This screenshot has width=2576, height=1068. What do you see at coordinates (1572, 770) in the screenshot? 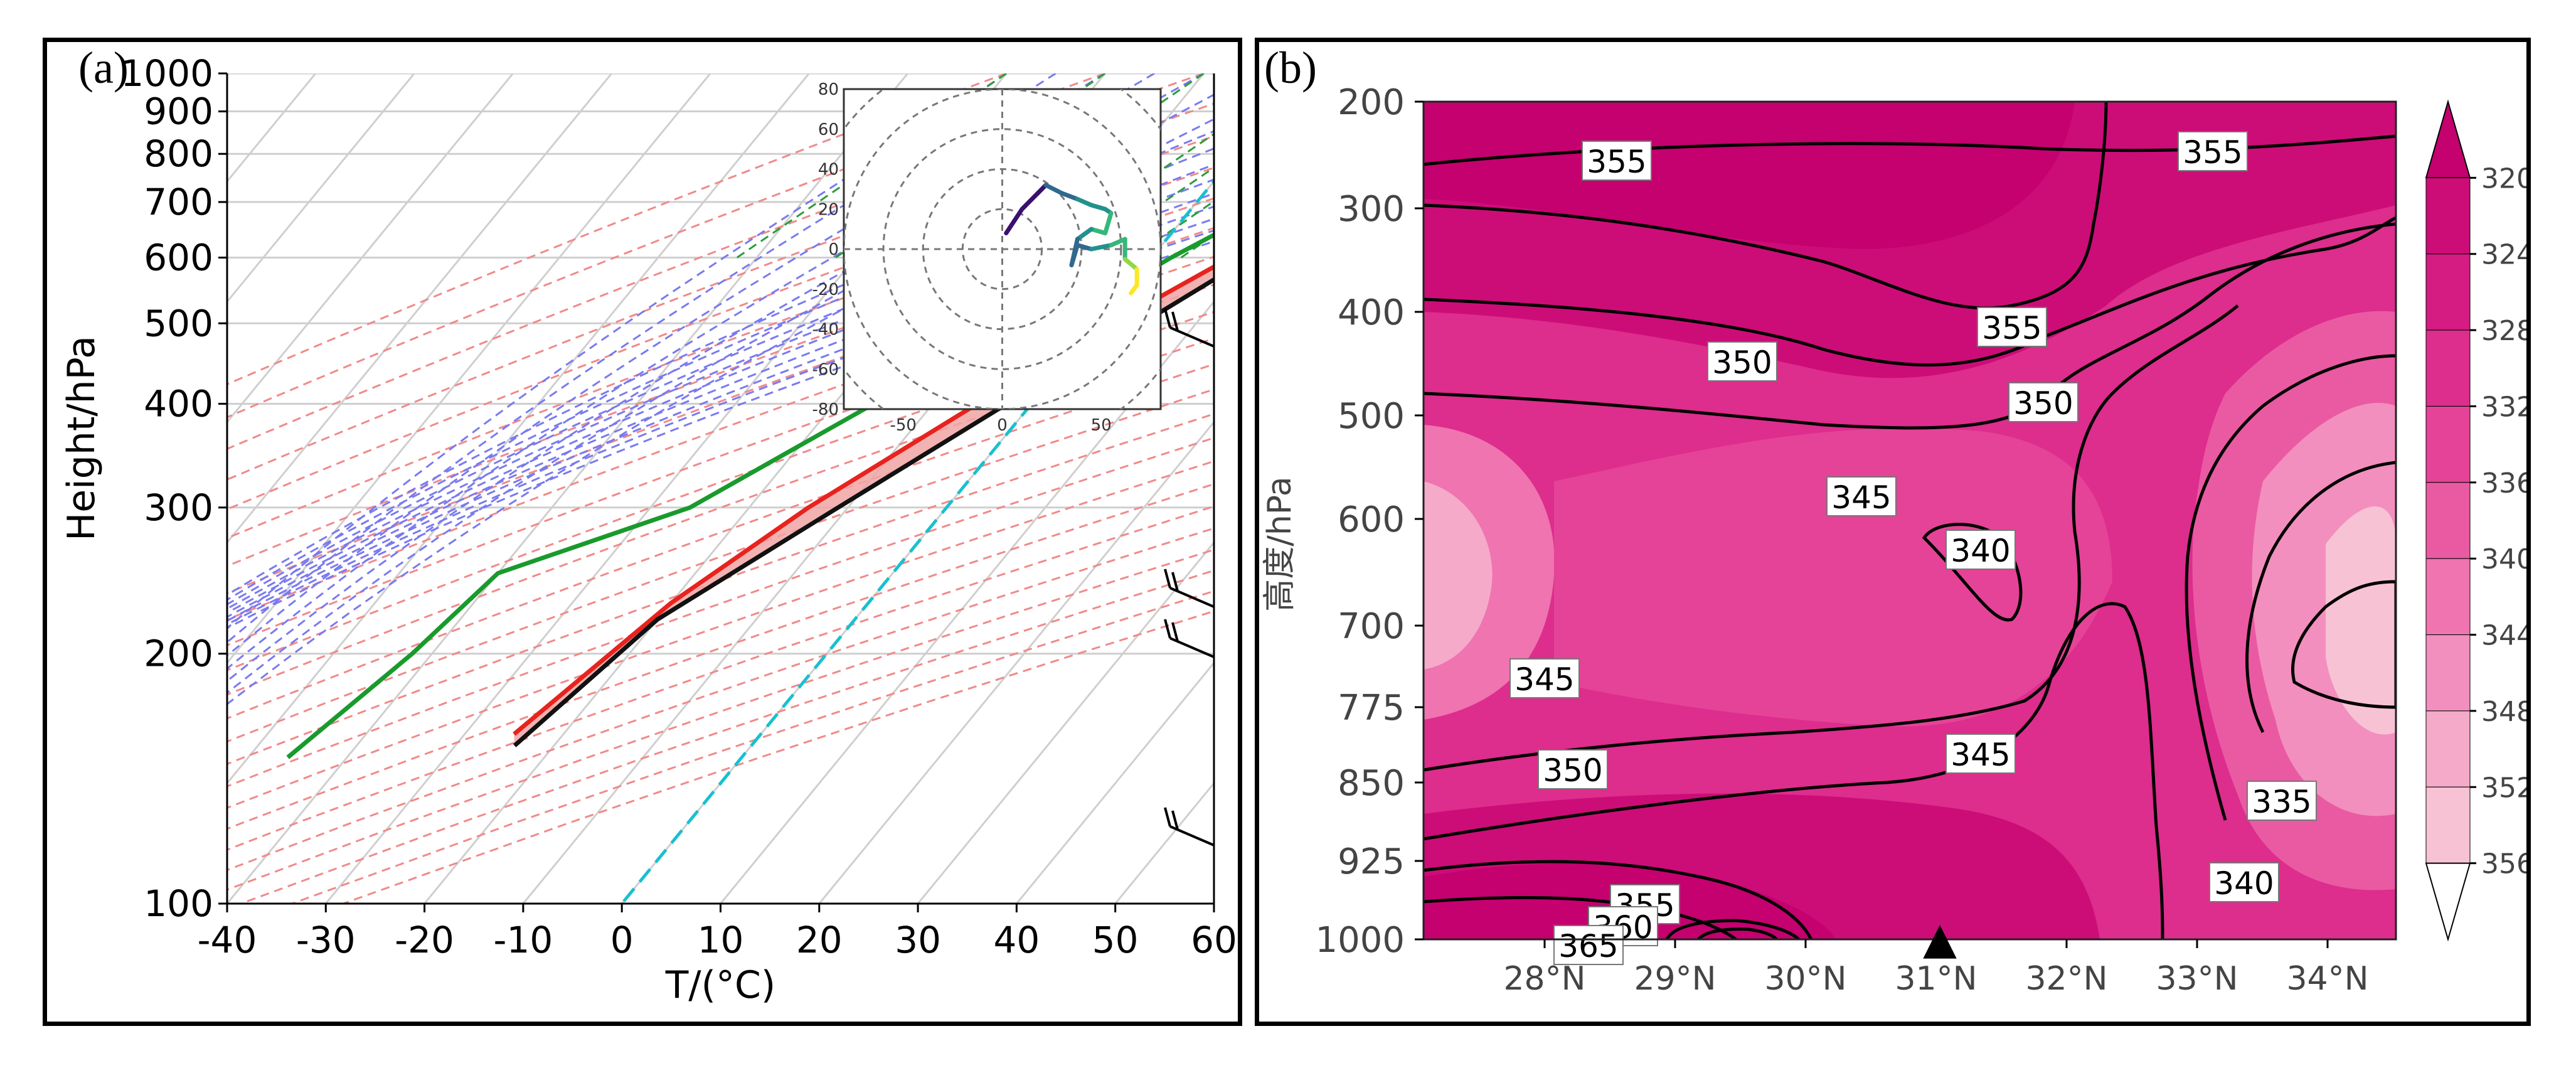
I see `contour-label: 350` at bounding box center [1572, 770].